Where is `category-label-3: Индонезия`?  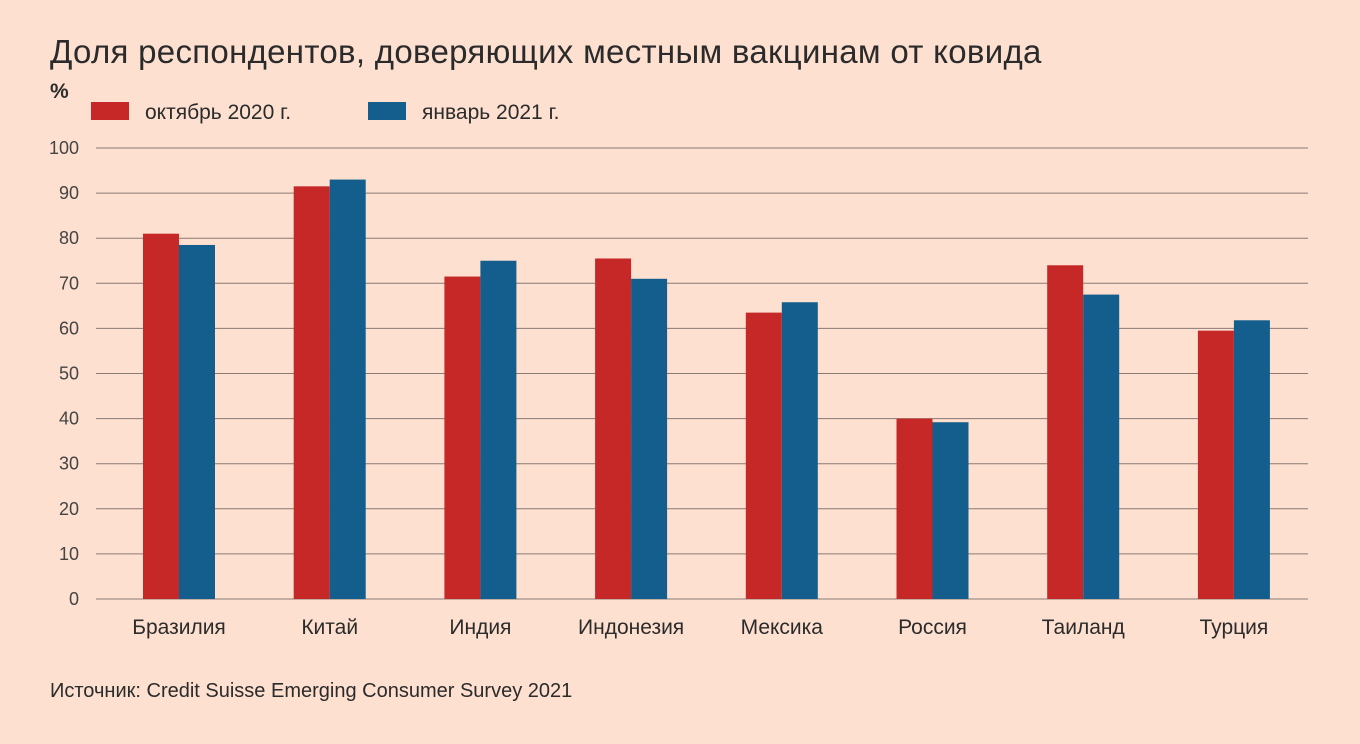 category-label-3: Индонезия is located at coordinates (631, 627).